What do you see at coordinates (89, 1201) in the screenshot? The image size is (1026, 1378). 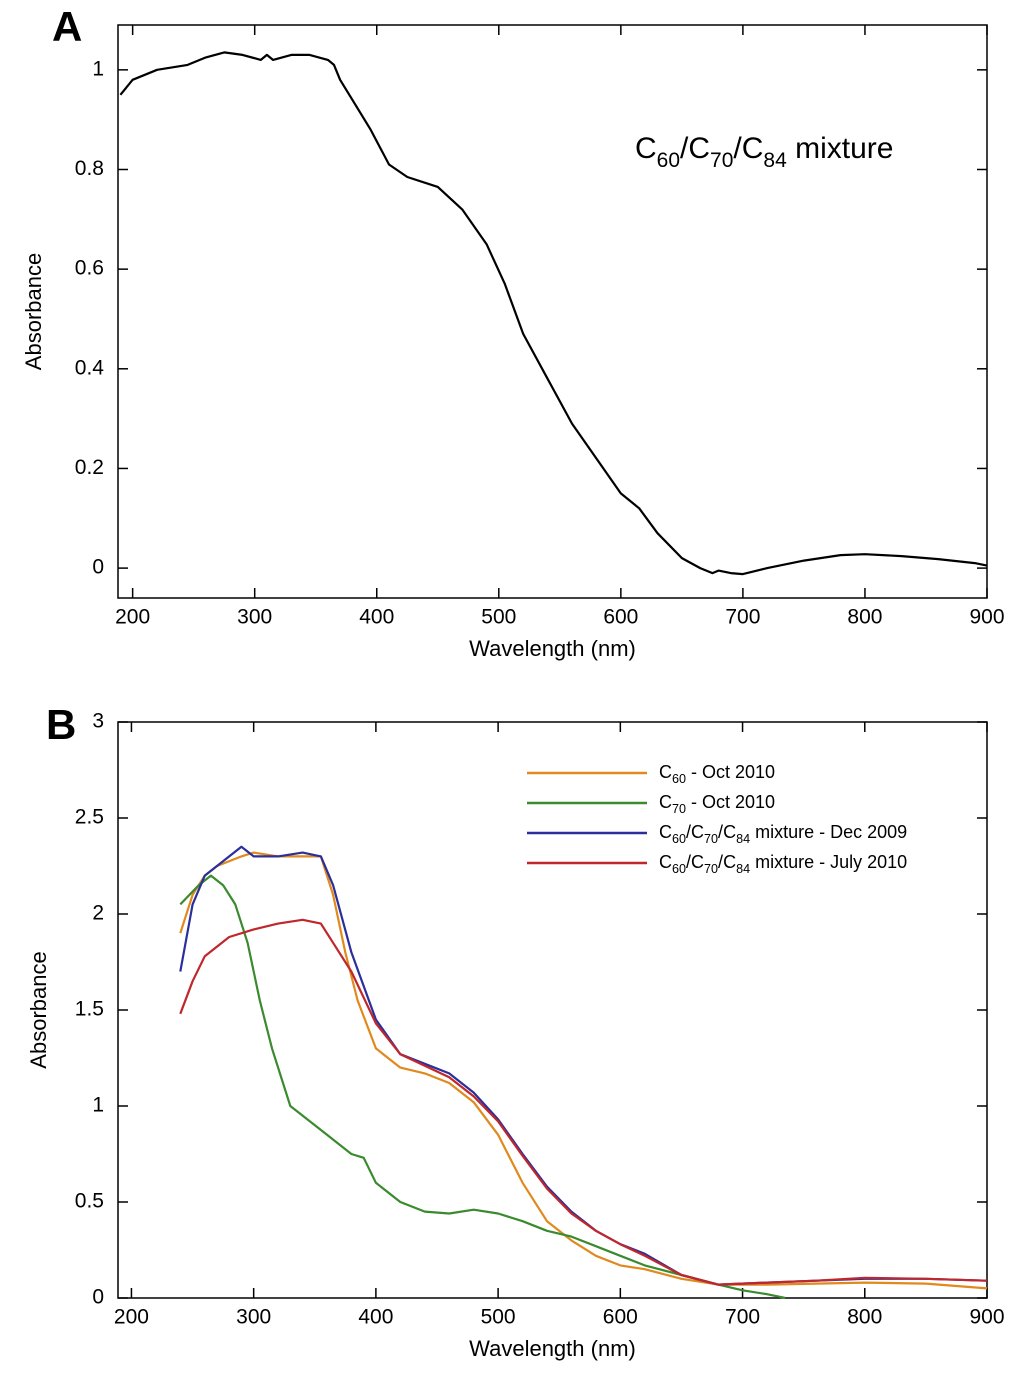 I see `y-tick-label: 0.5` at bounding box center [89, 1201].